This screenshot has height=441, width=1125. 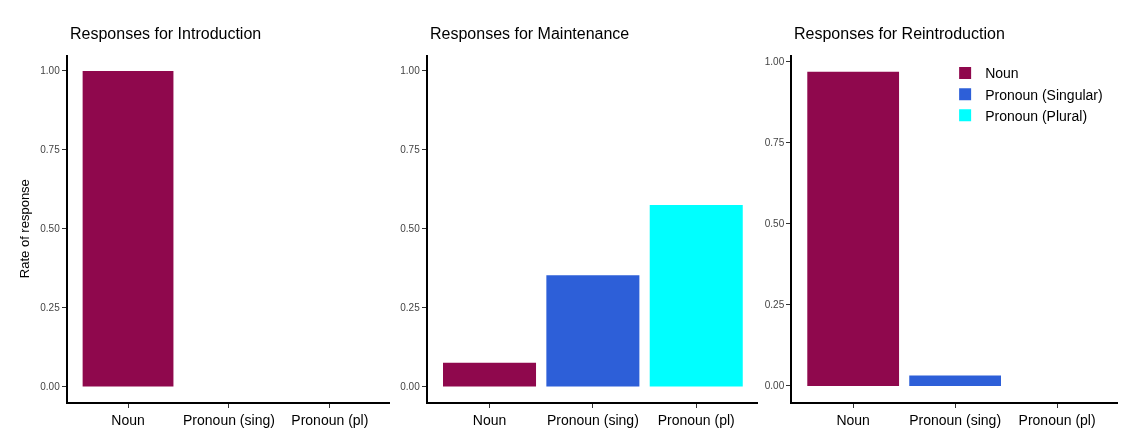 What do you see at coordinates (1044, 94) in the screenshot?
I see `legend-label: Pronoun (Singular)` at bounding box center [1044, 94].